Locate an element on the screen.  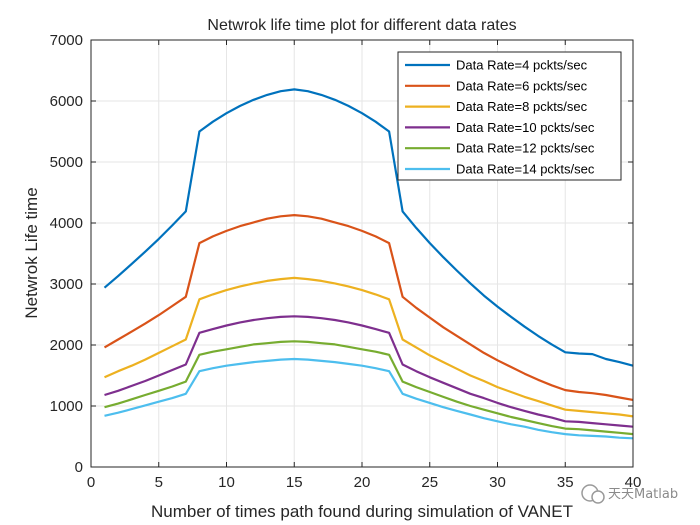
x-tick-label: 30 is located at coordinates (497, 482).